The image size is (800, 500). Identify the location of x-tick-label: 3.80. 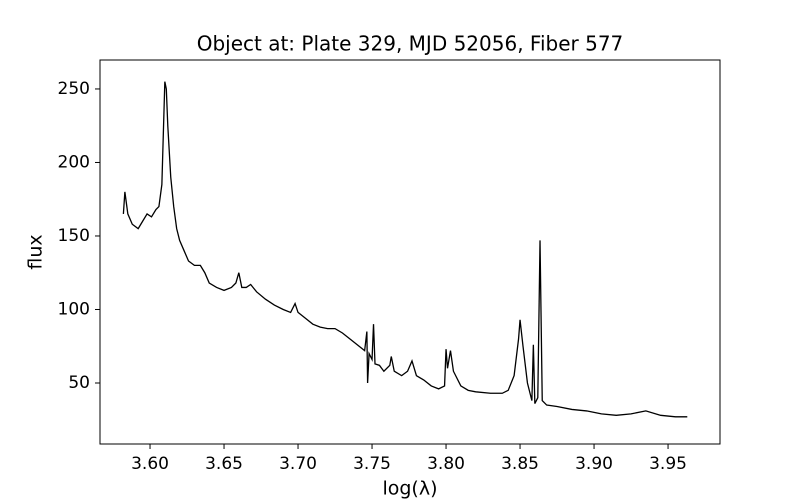
(446, 464).